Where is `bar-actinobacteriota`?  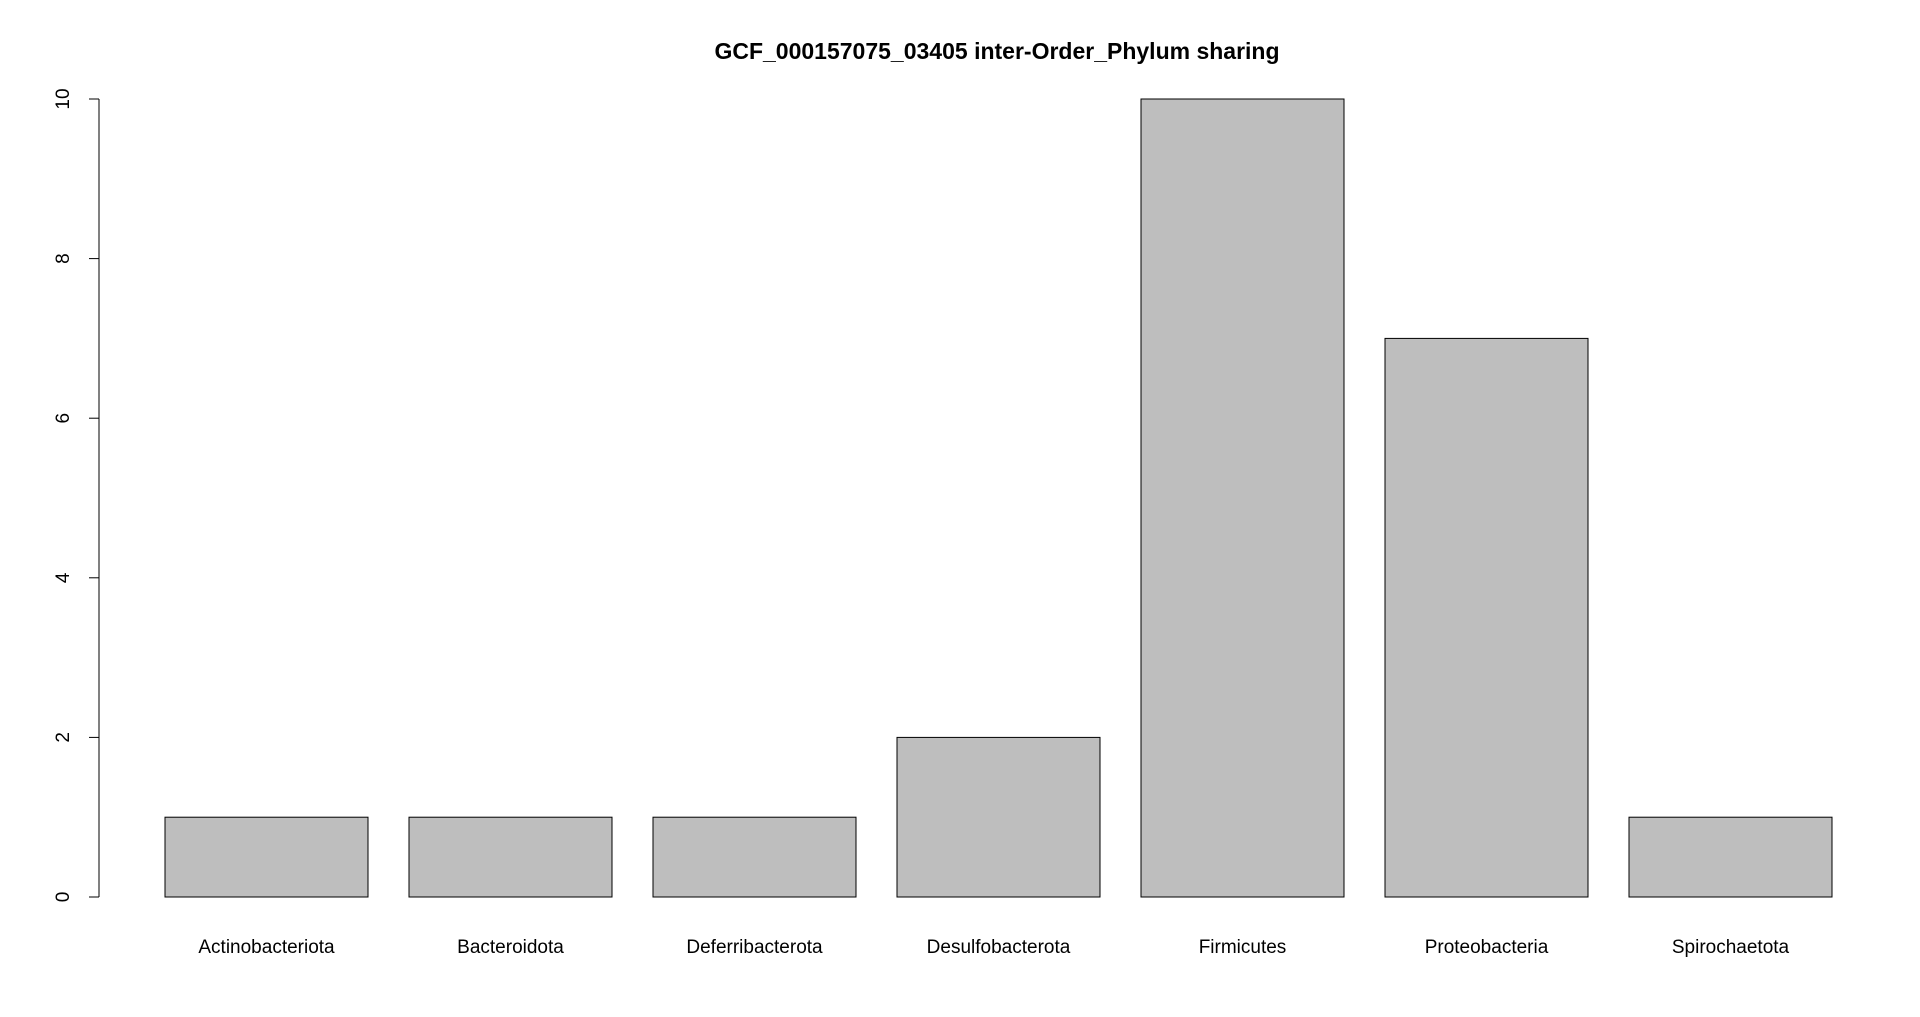
bar-actinobacteriota is located at coordinates (266, 857).